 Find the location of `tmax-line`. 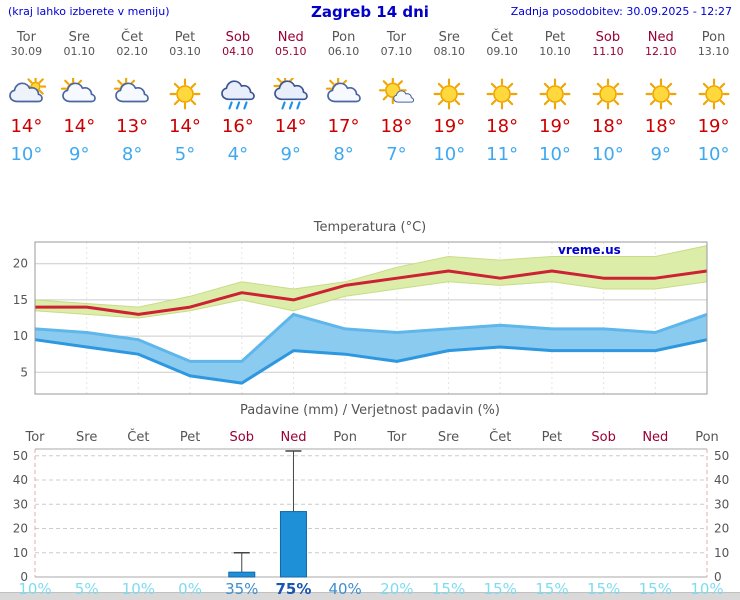

tmax-line is located at coordinates (371, 292).